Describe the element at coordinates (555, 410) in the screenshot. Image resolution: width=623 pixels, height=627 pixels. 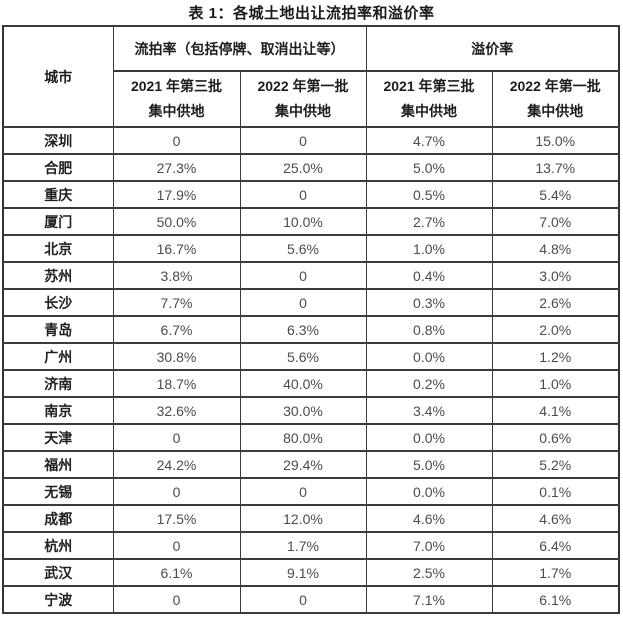
I see `value-cell: 4.1%` at that location.